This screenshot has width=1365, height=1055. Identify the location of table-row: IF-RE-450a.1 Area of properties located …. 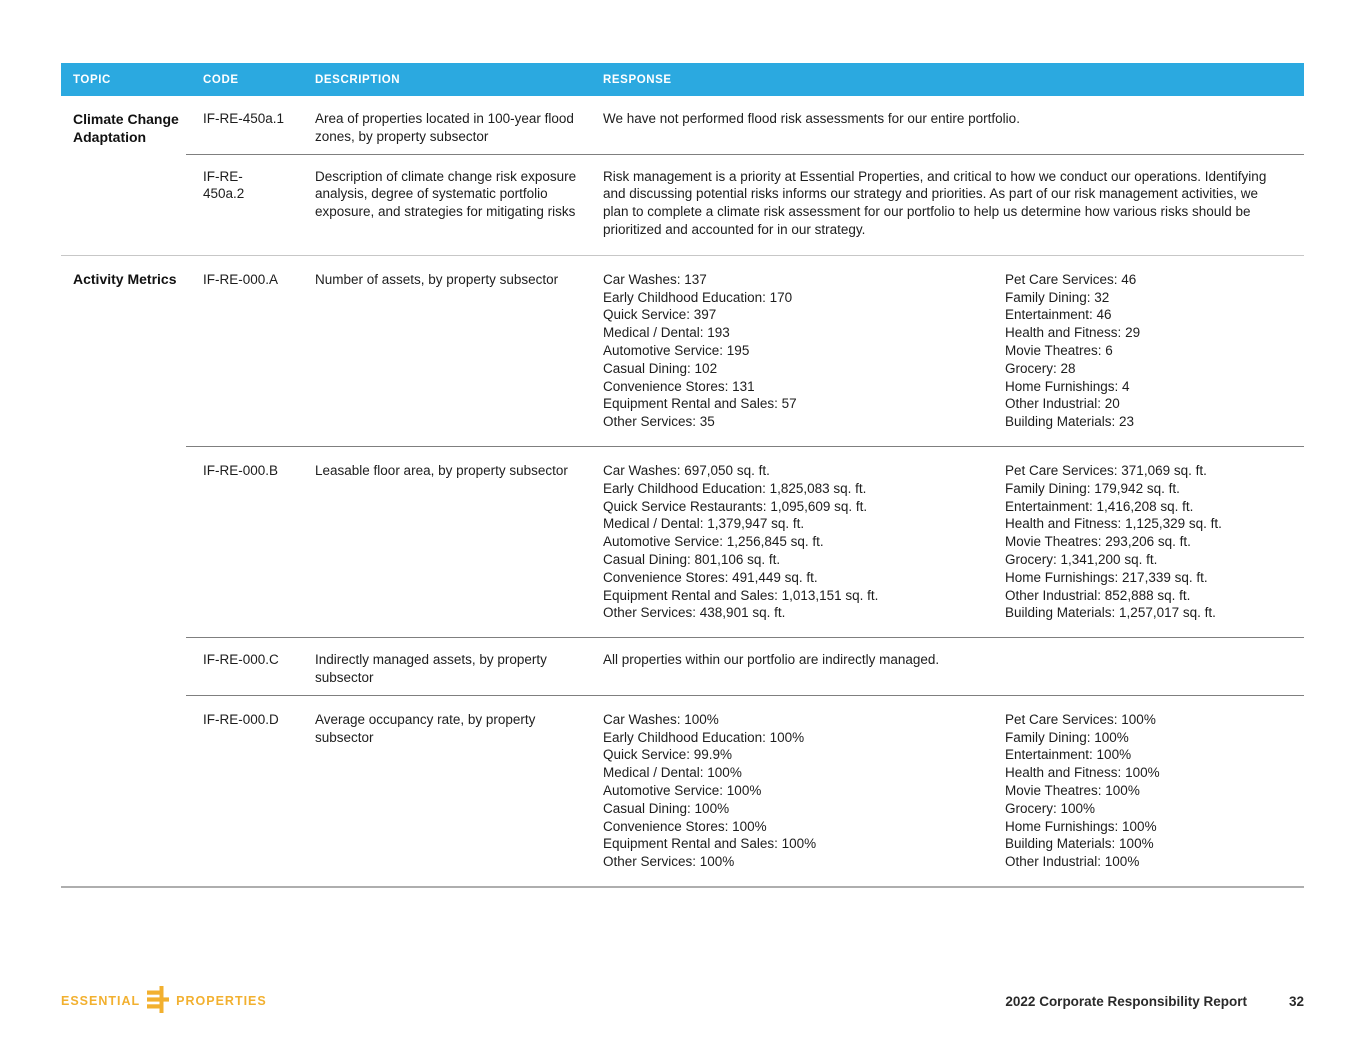
(745, 125).